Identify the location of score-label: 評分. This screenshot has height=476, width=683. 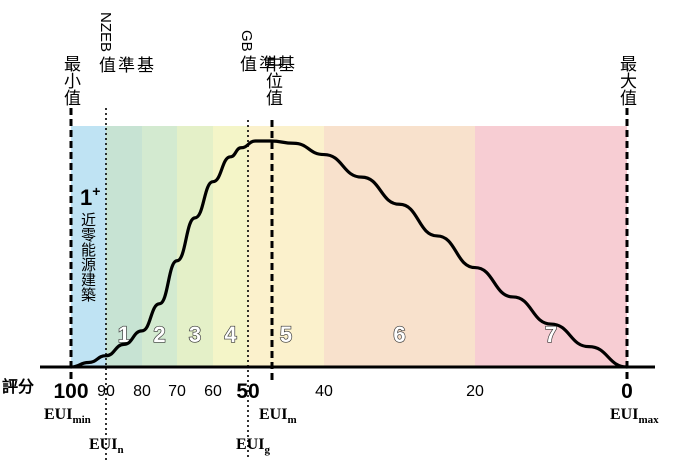
(18, 386).